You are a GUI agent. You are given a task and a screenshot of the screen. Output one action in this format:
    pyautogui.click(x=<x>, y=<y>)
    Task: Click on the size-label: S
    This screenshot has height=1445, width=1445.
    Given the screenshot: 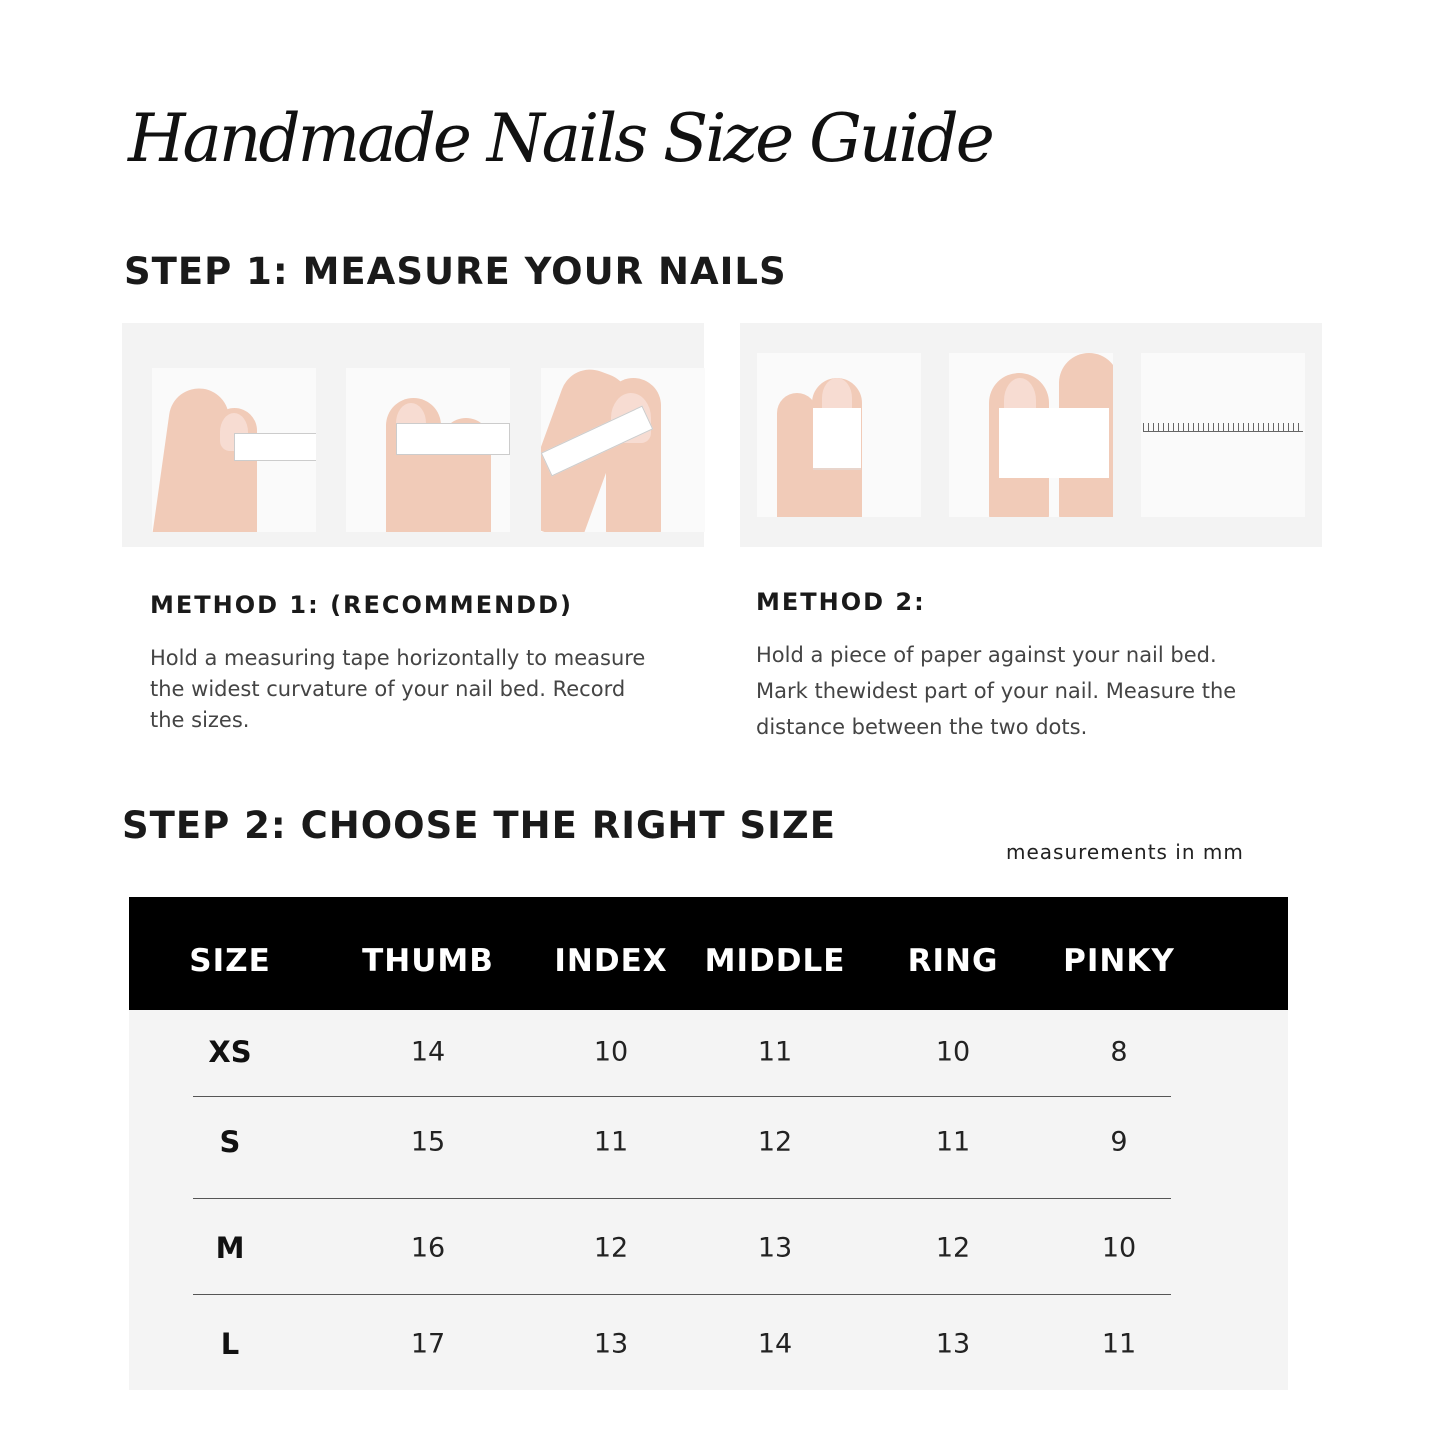 What is the action you would take?
    pyautogui.click(x=230, y=1142)
    